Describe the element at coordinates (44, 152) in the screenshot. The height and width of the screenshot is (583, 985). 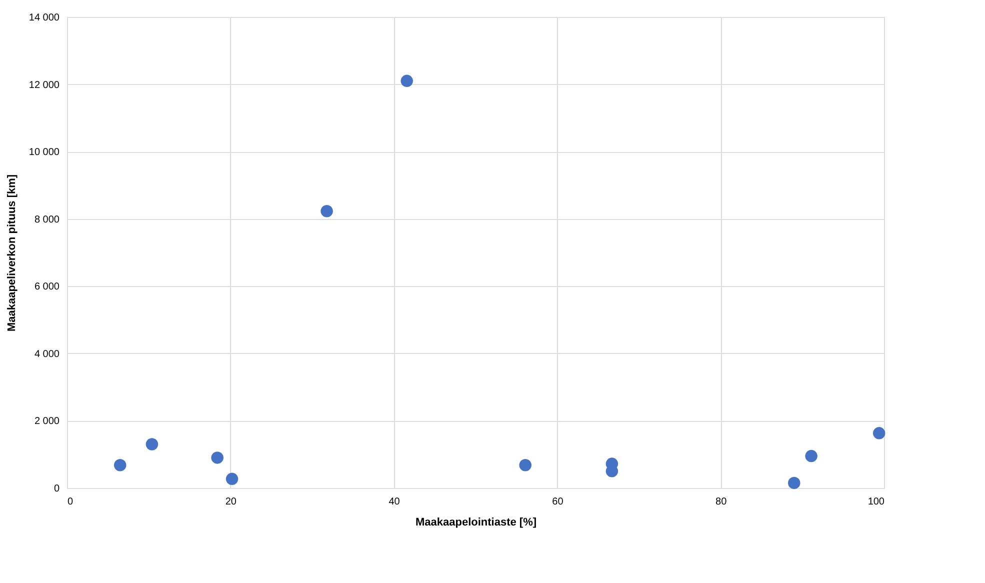
I see `y-tick-label: 10 000` at that location.